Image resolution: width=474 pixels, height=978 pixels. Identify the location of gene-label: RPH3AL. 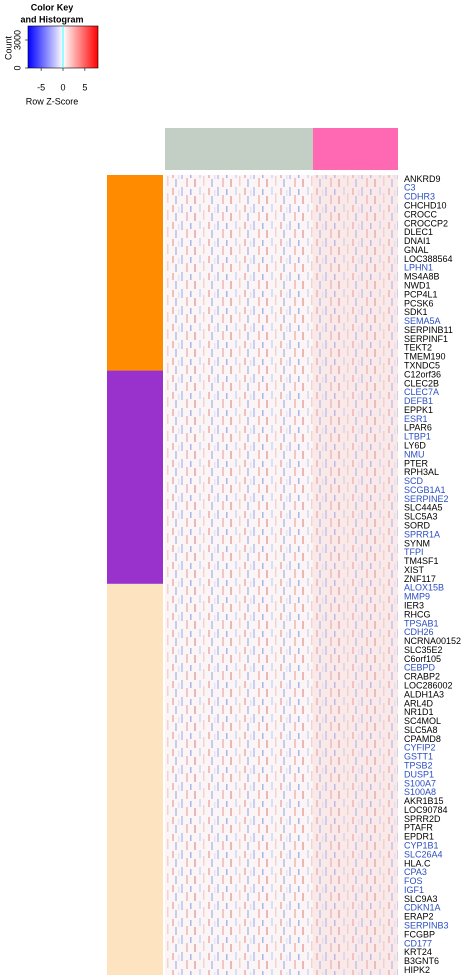
(421, 472).